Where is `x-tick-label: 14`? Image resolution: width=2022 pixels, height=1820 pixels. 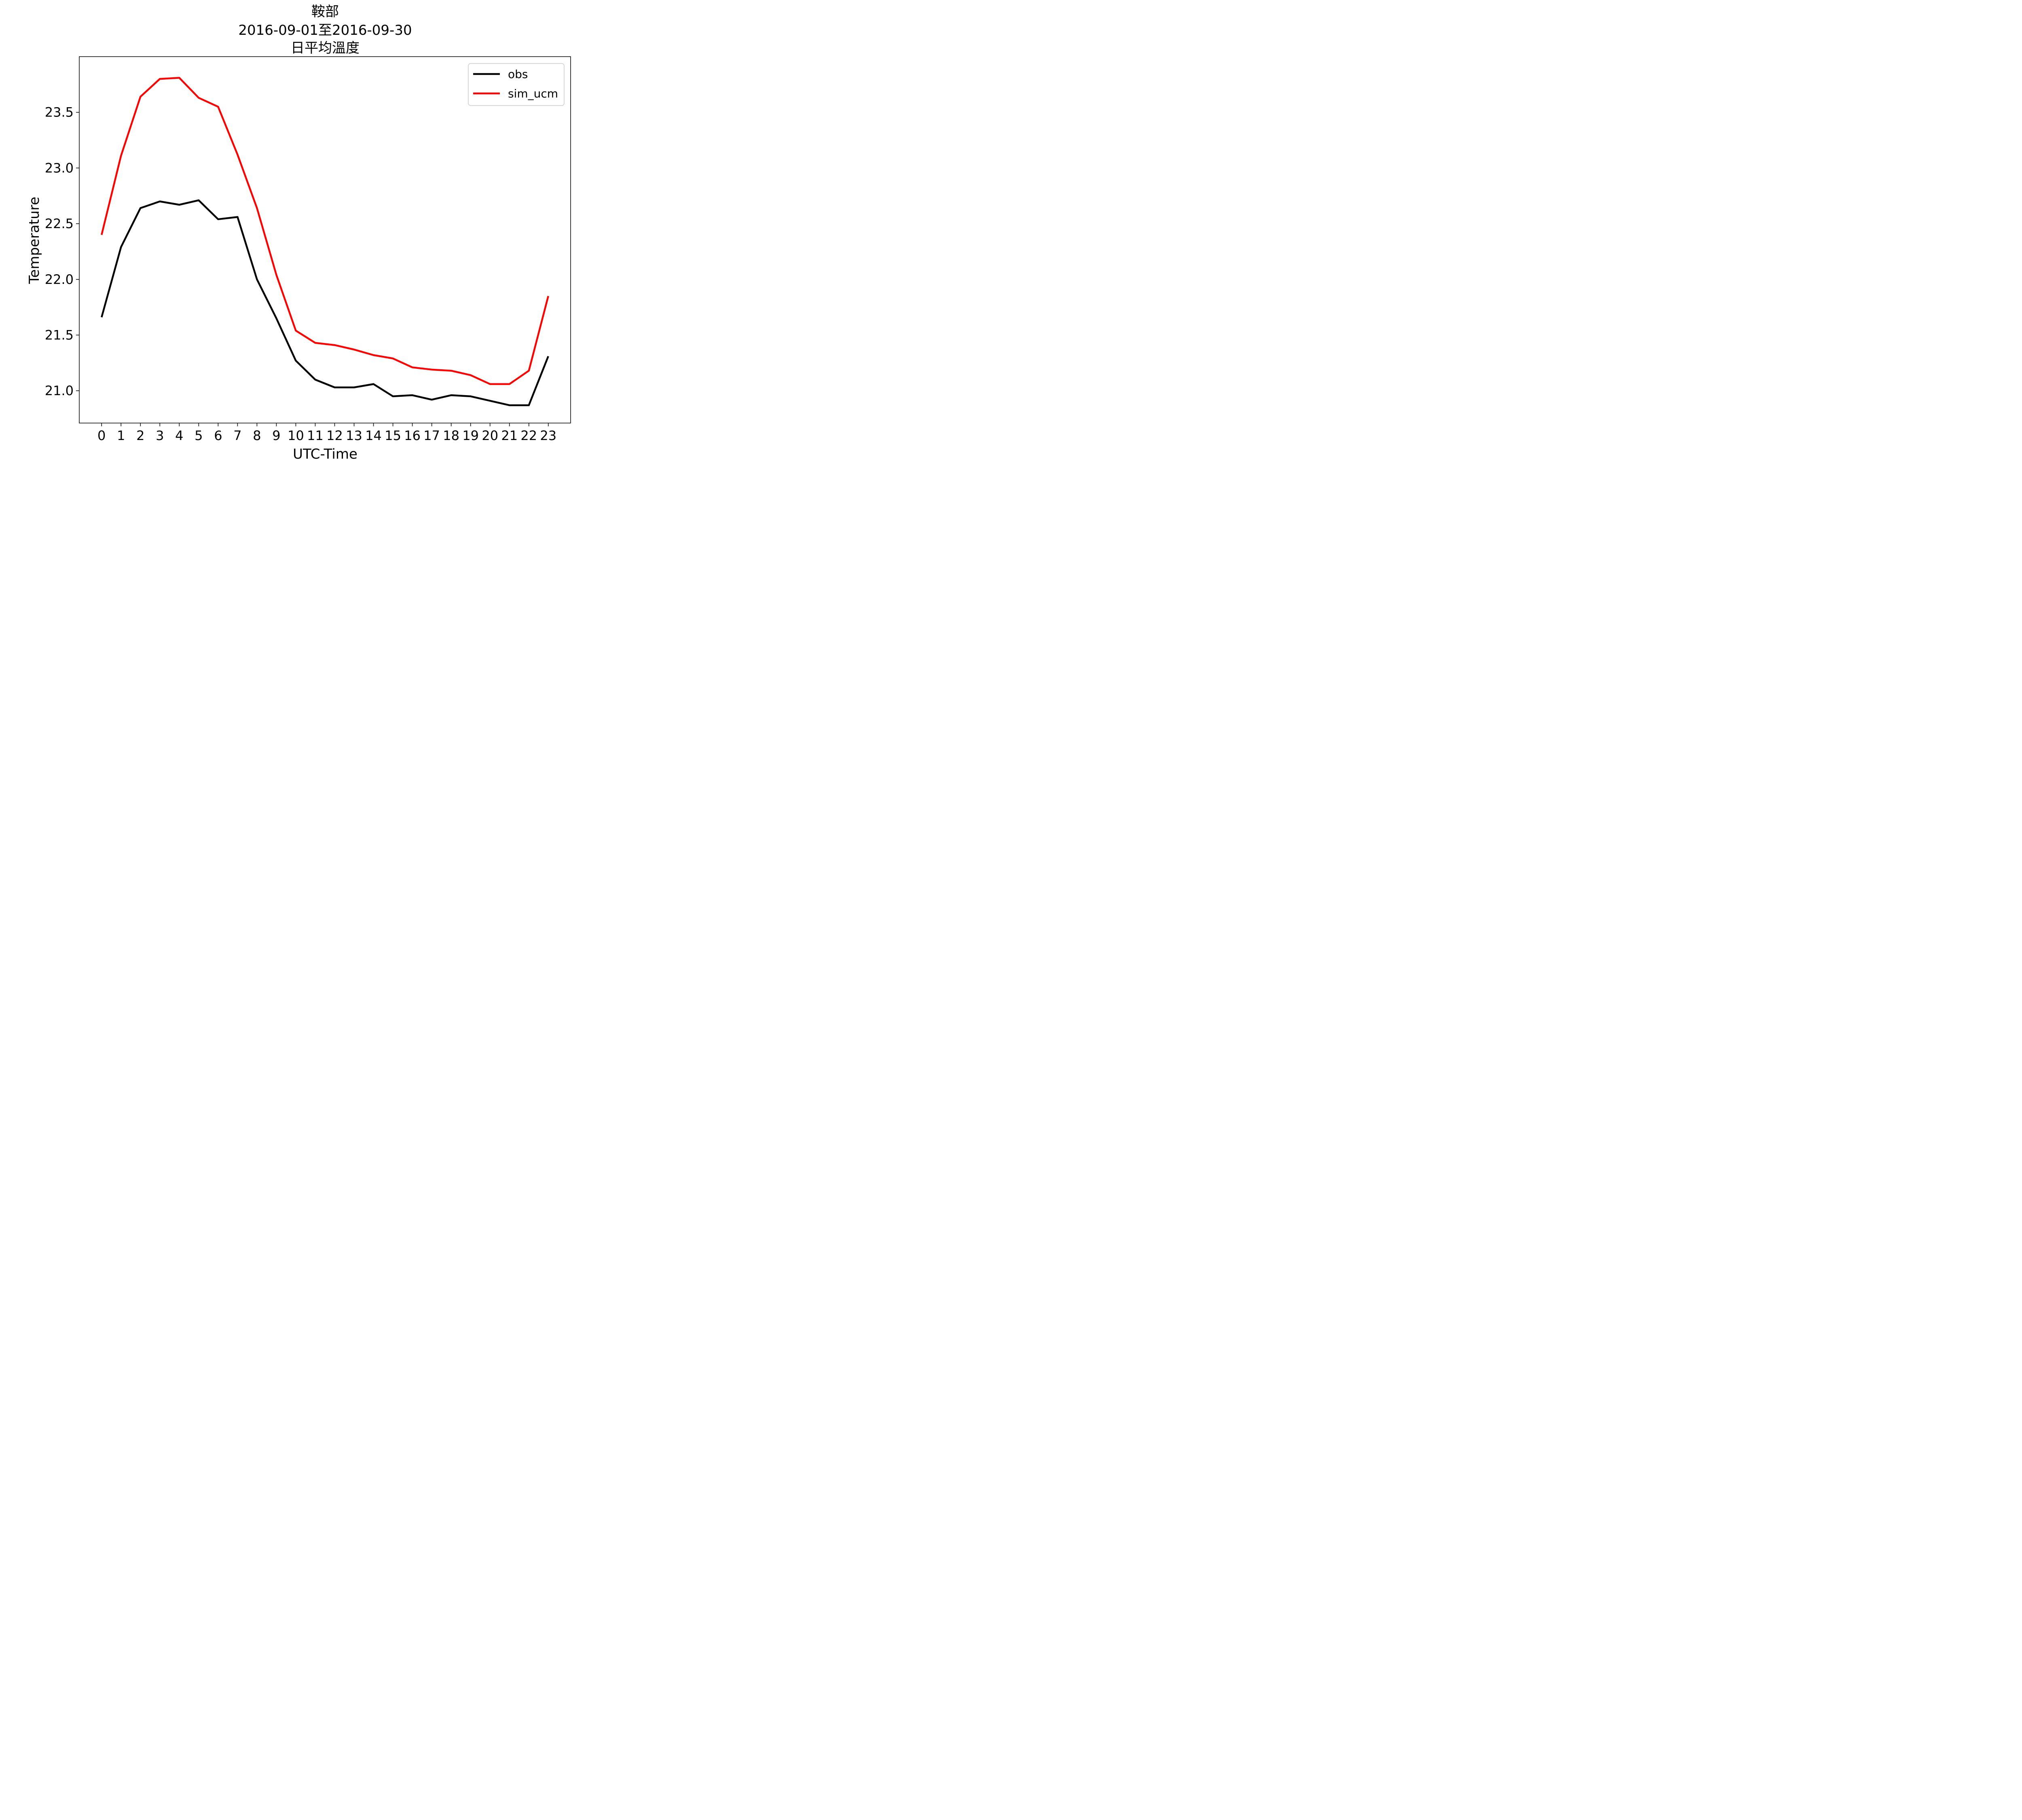
x-tick-label: 14 is located at coordinates (373, 435).